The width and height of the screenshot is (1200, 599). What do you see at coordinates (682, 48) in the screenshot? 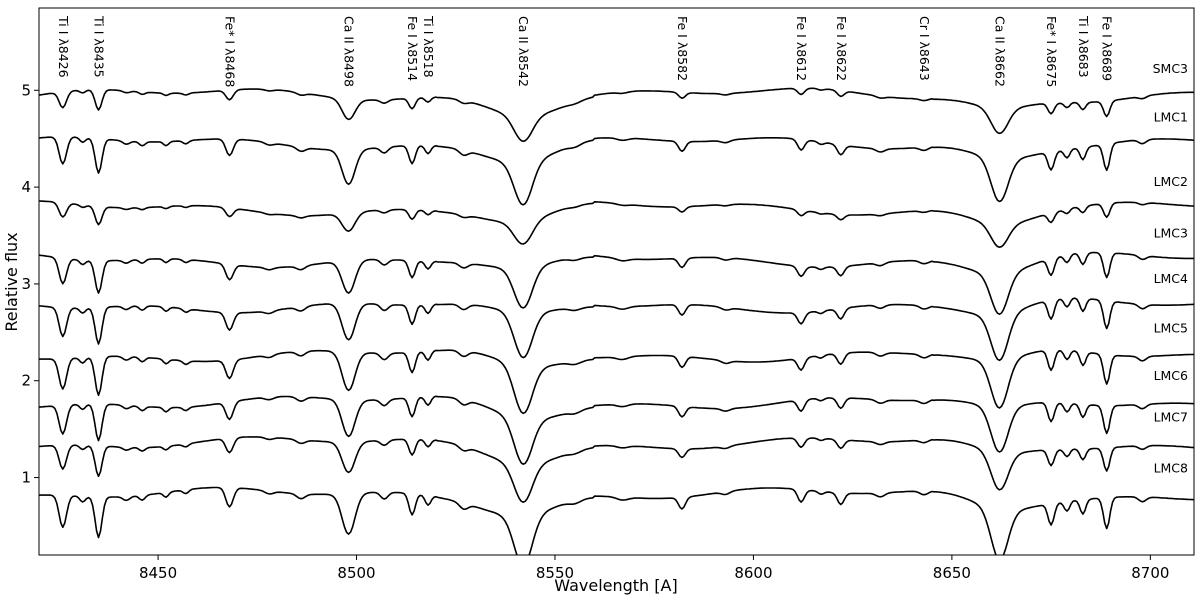
I see `spectral-line-label: Fe I λ8582` at bounding box center [682, 48].